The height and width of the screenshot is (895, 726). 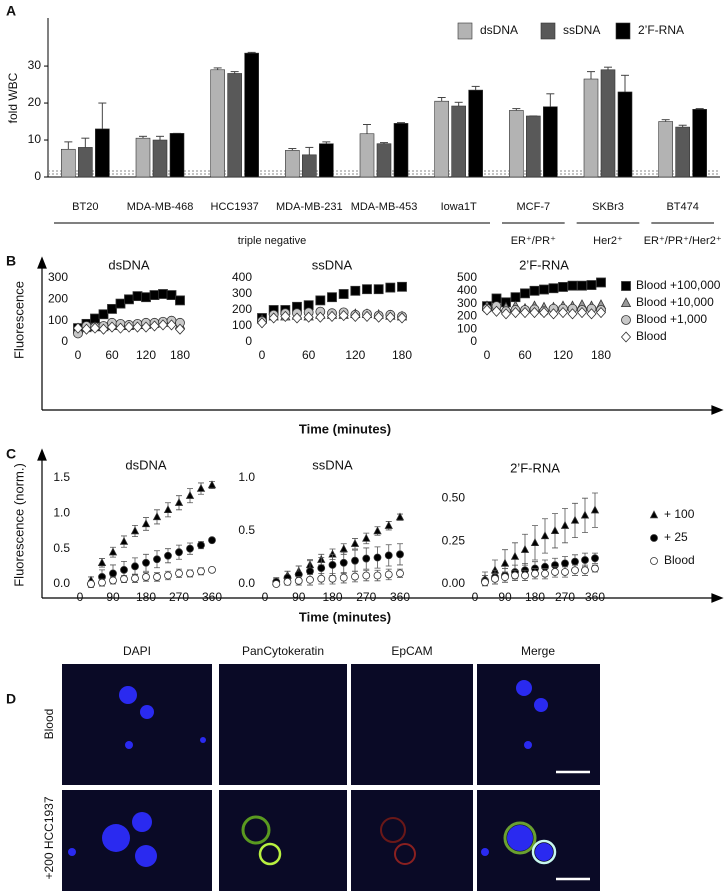 I want to click on column-label: PanCytokeratin, so click(x=283, y=651).